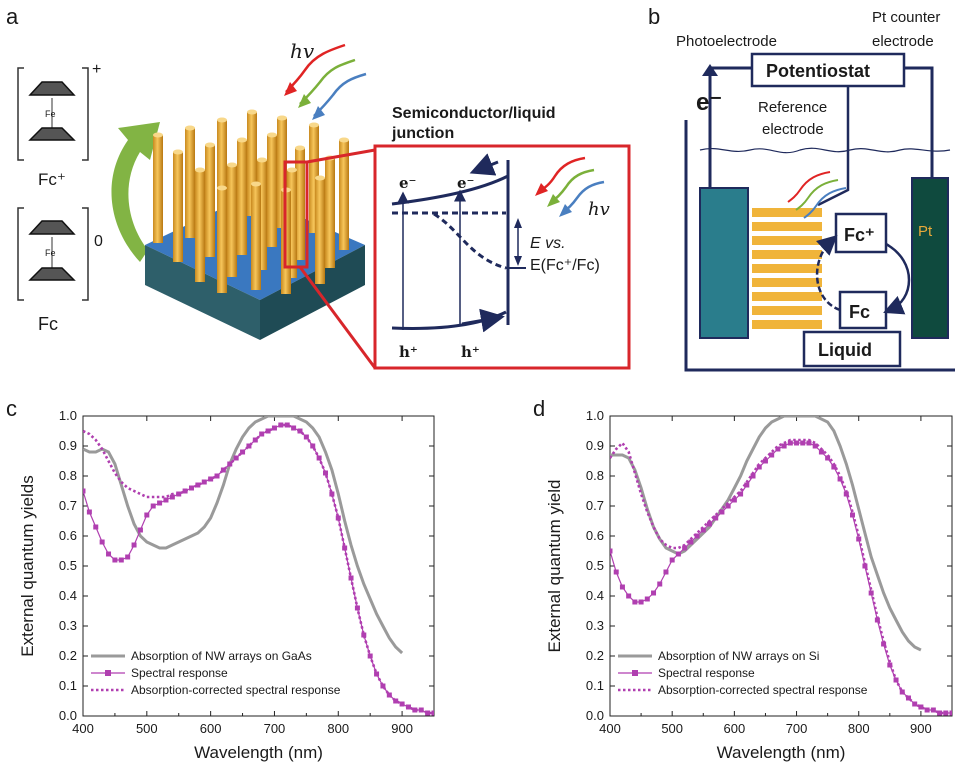 The image size is (955, 775). What do you see at coordinates (726, 41) in the screenshot?
I see `photoelectrode-label: Photoelectrode` at bounding box center [726, 41].